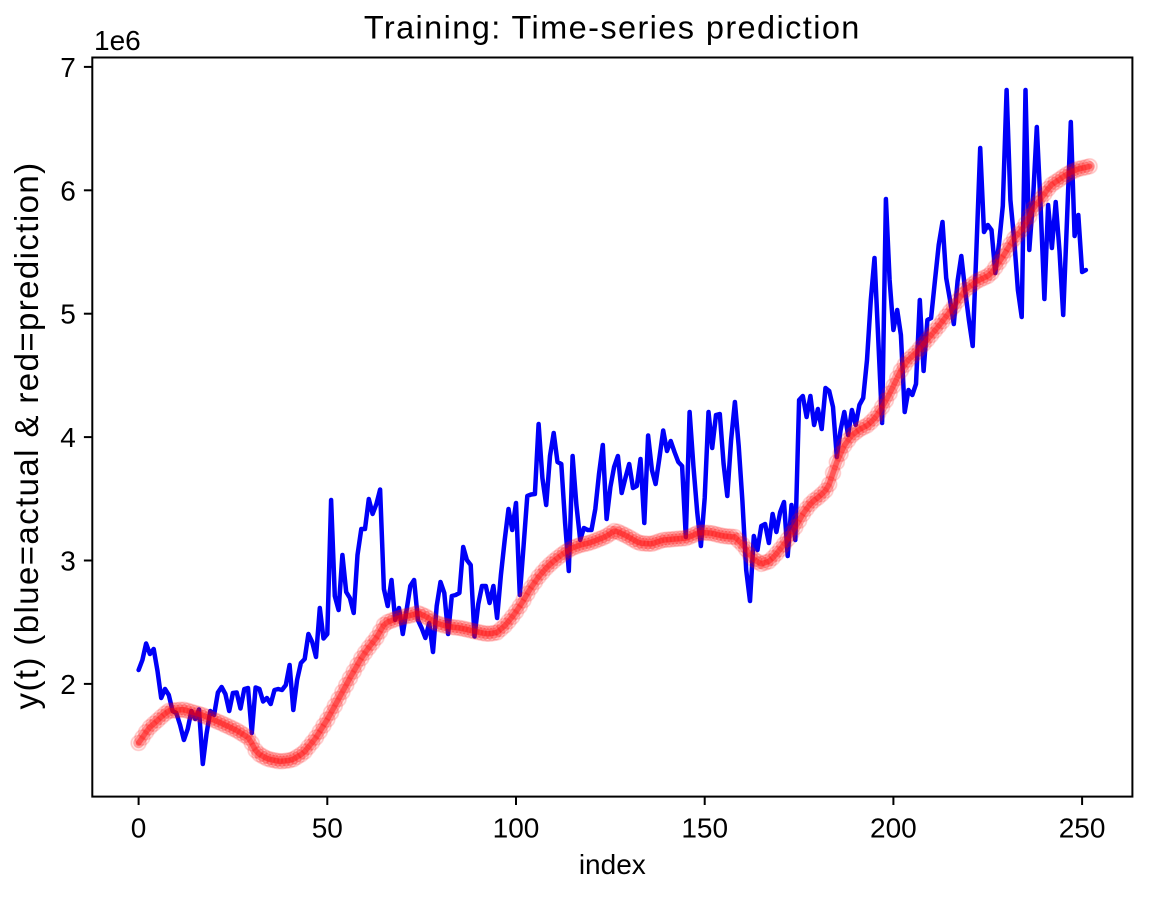 Image resolution: width=1152 pixels, height=898 pixels. I want to click on svg-text: 3, so click(68, 561).